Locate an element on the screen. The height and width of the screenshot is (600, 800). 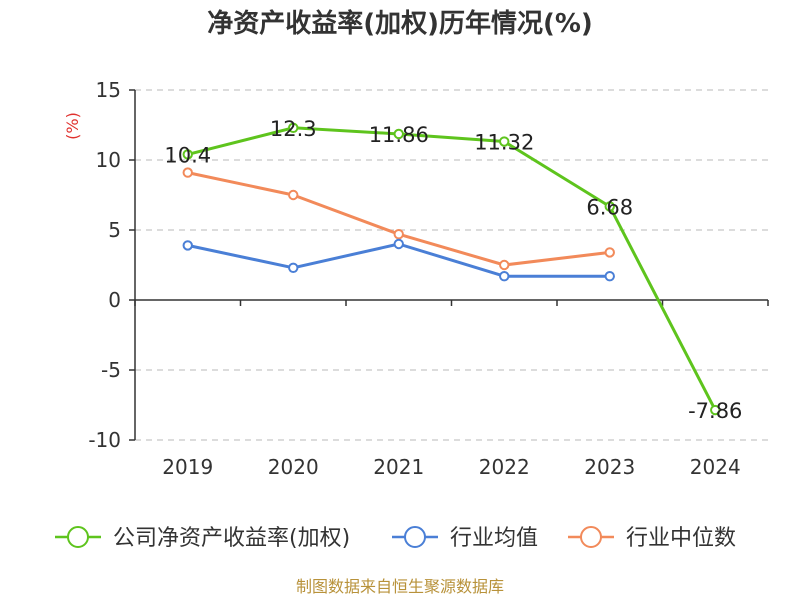
legend: 公司净资产收益率(加权) 行业均值 行业中位数 is located at coordinates (395, 538).